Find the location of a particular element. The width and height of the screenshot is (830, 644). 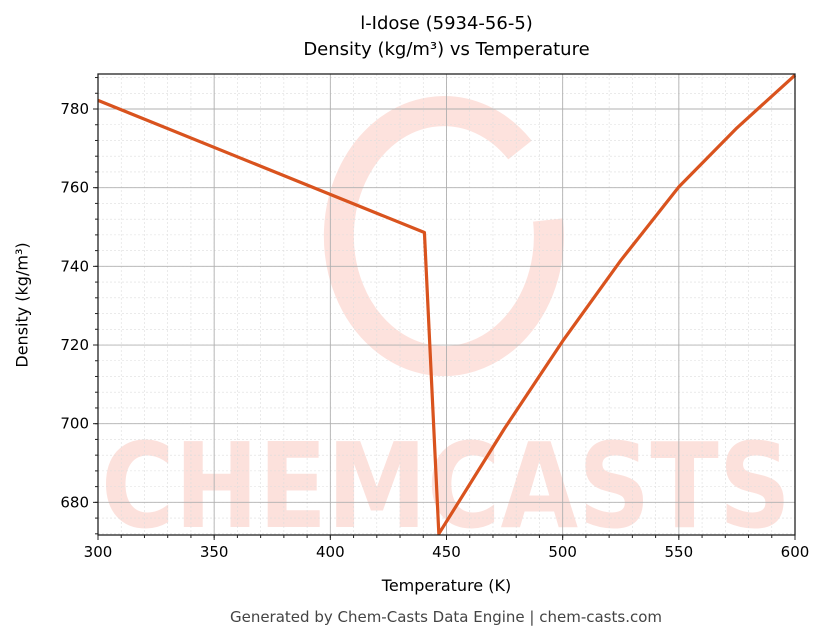

x-tick-label: 400 is located at coordinates (330, 552).